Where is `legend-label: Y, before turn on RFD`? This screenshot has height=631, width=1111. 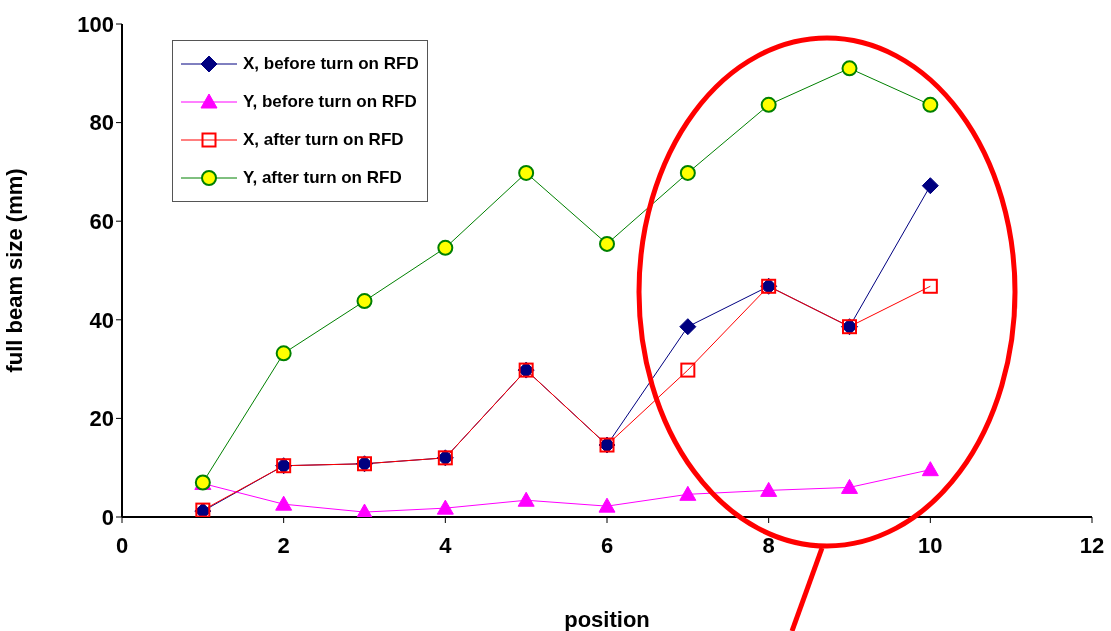
legend-label: Y, before turn on RFD is located at coordinates (330, 102).